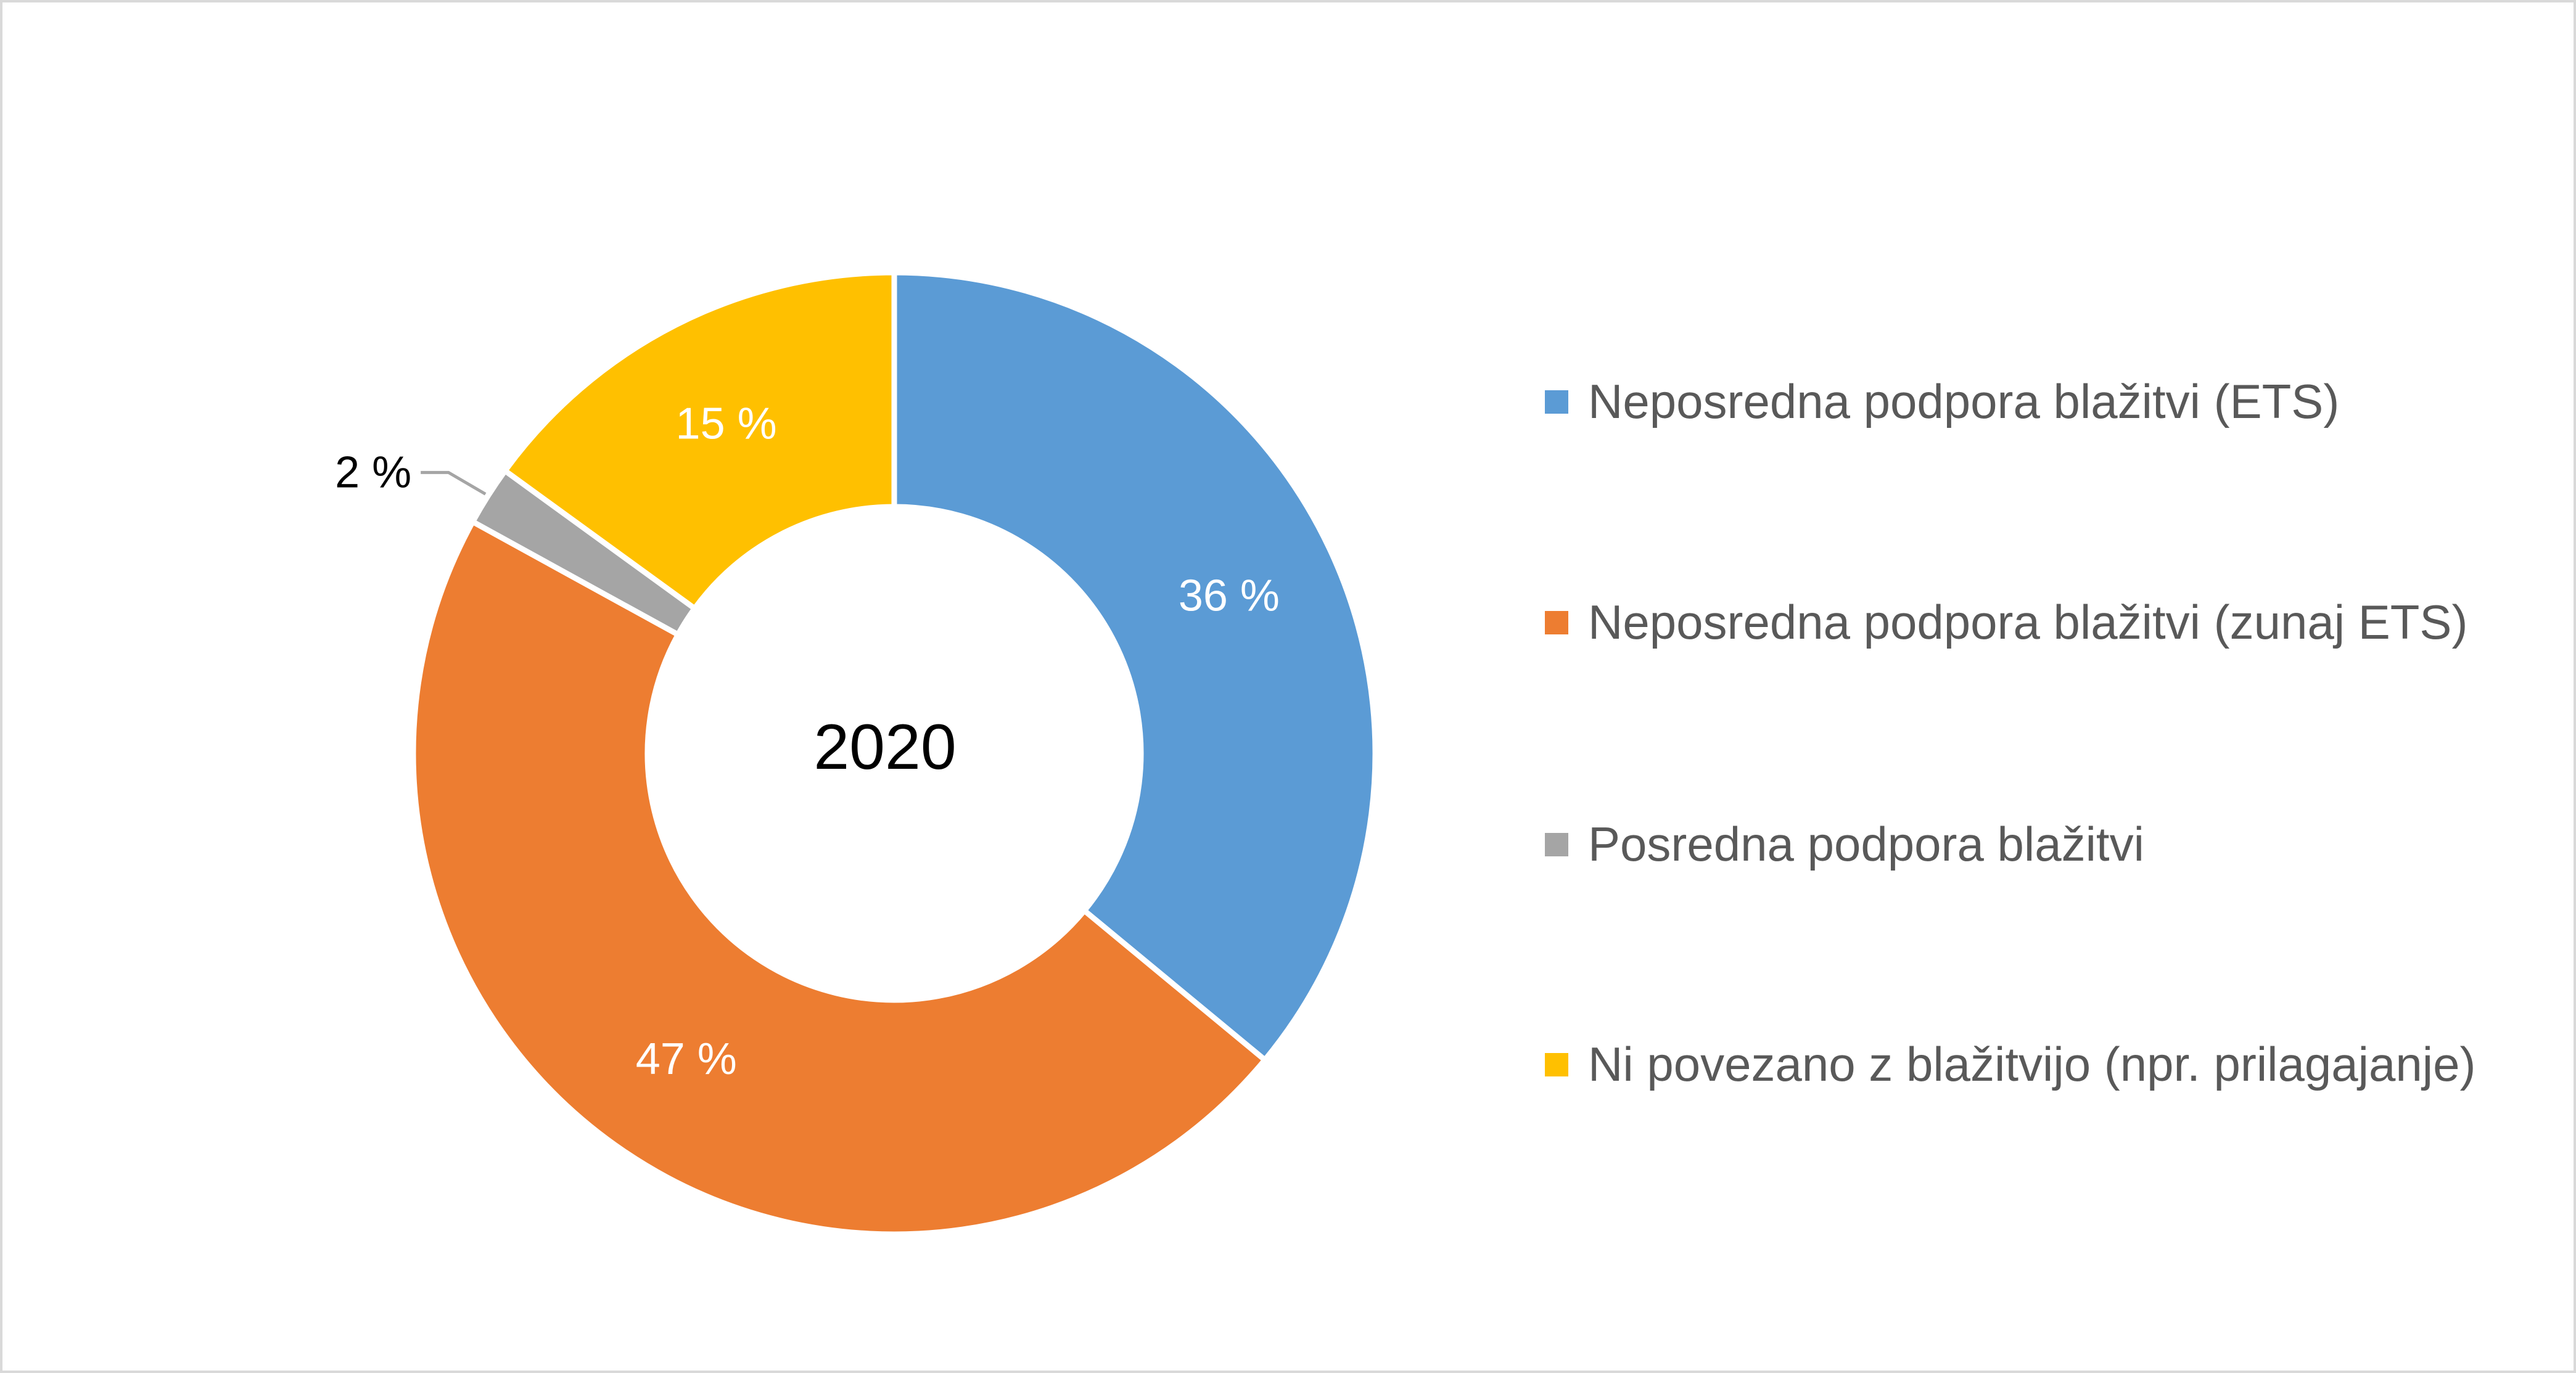 This screenshot has width=2576, height=1373. I want to click on slice-value-label-4: 15 %, so click(726, 423).